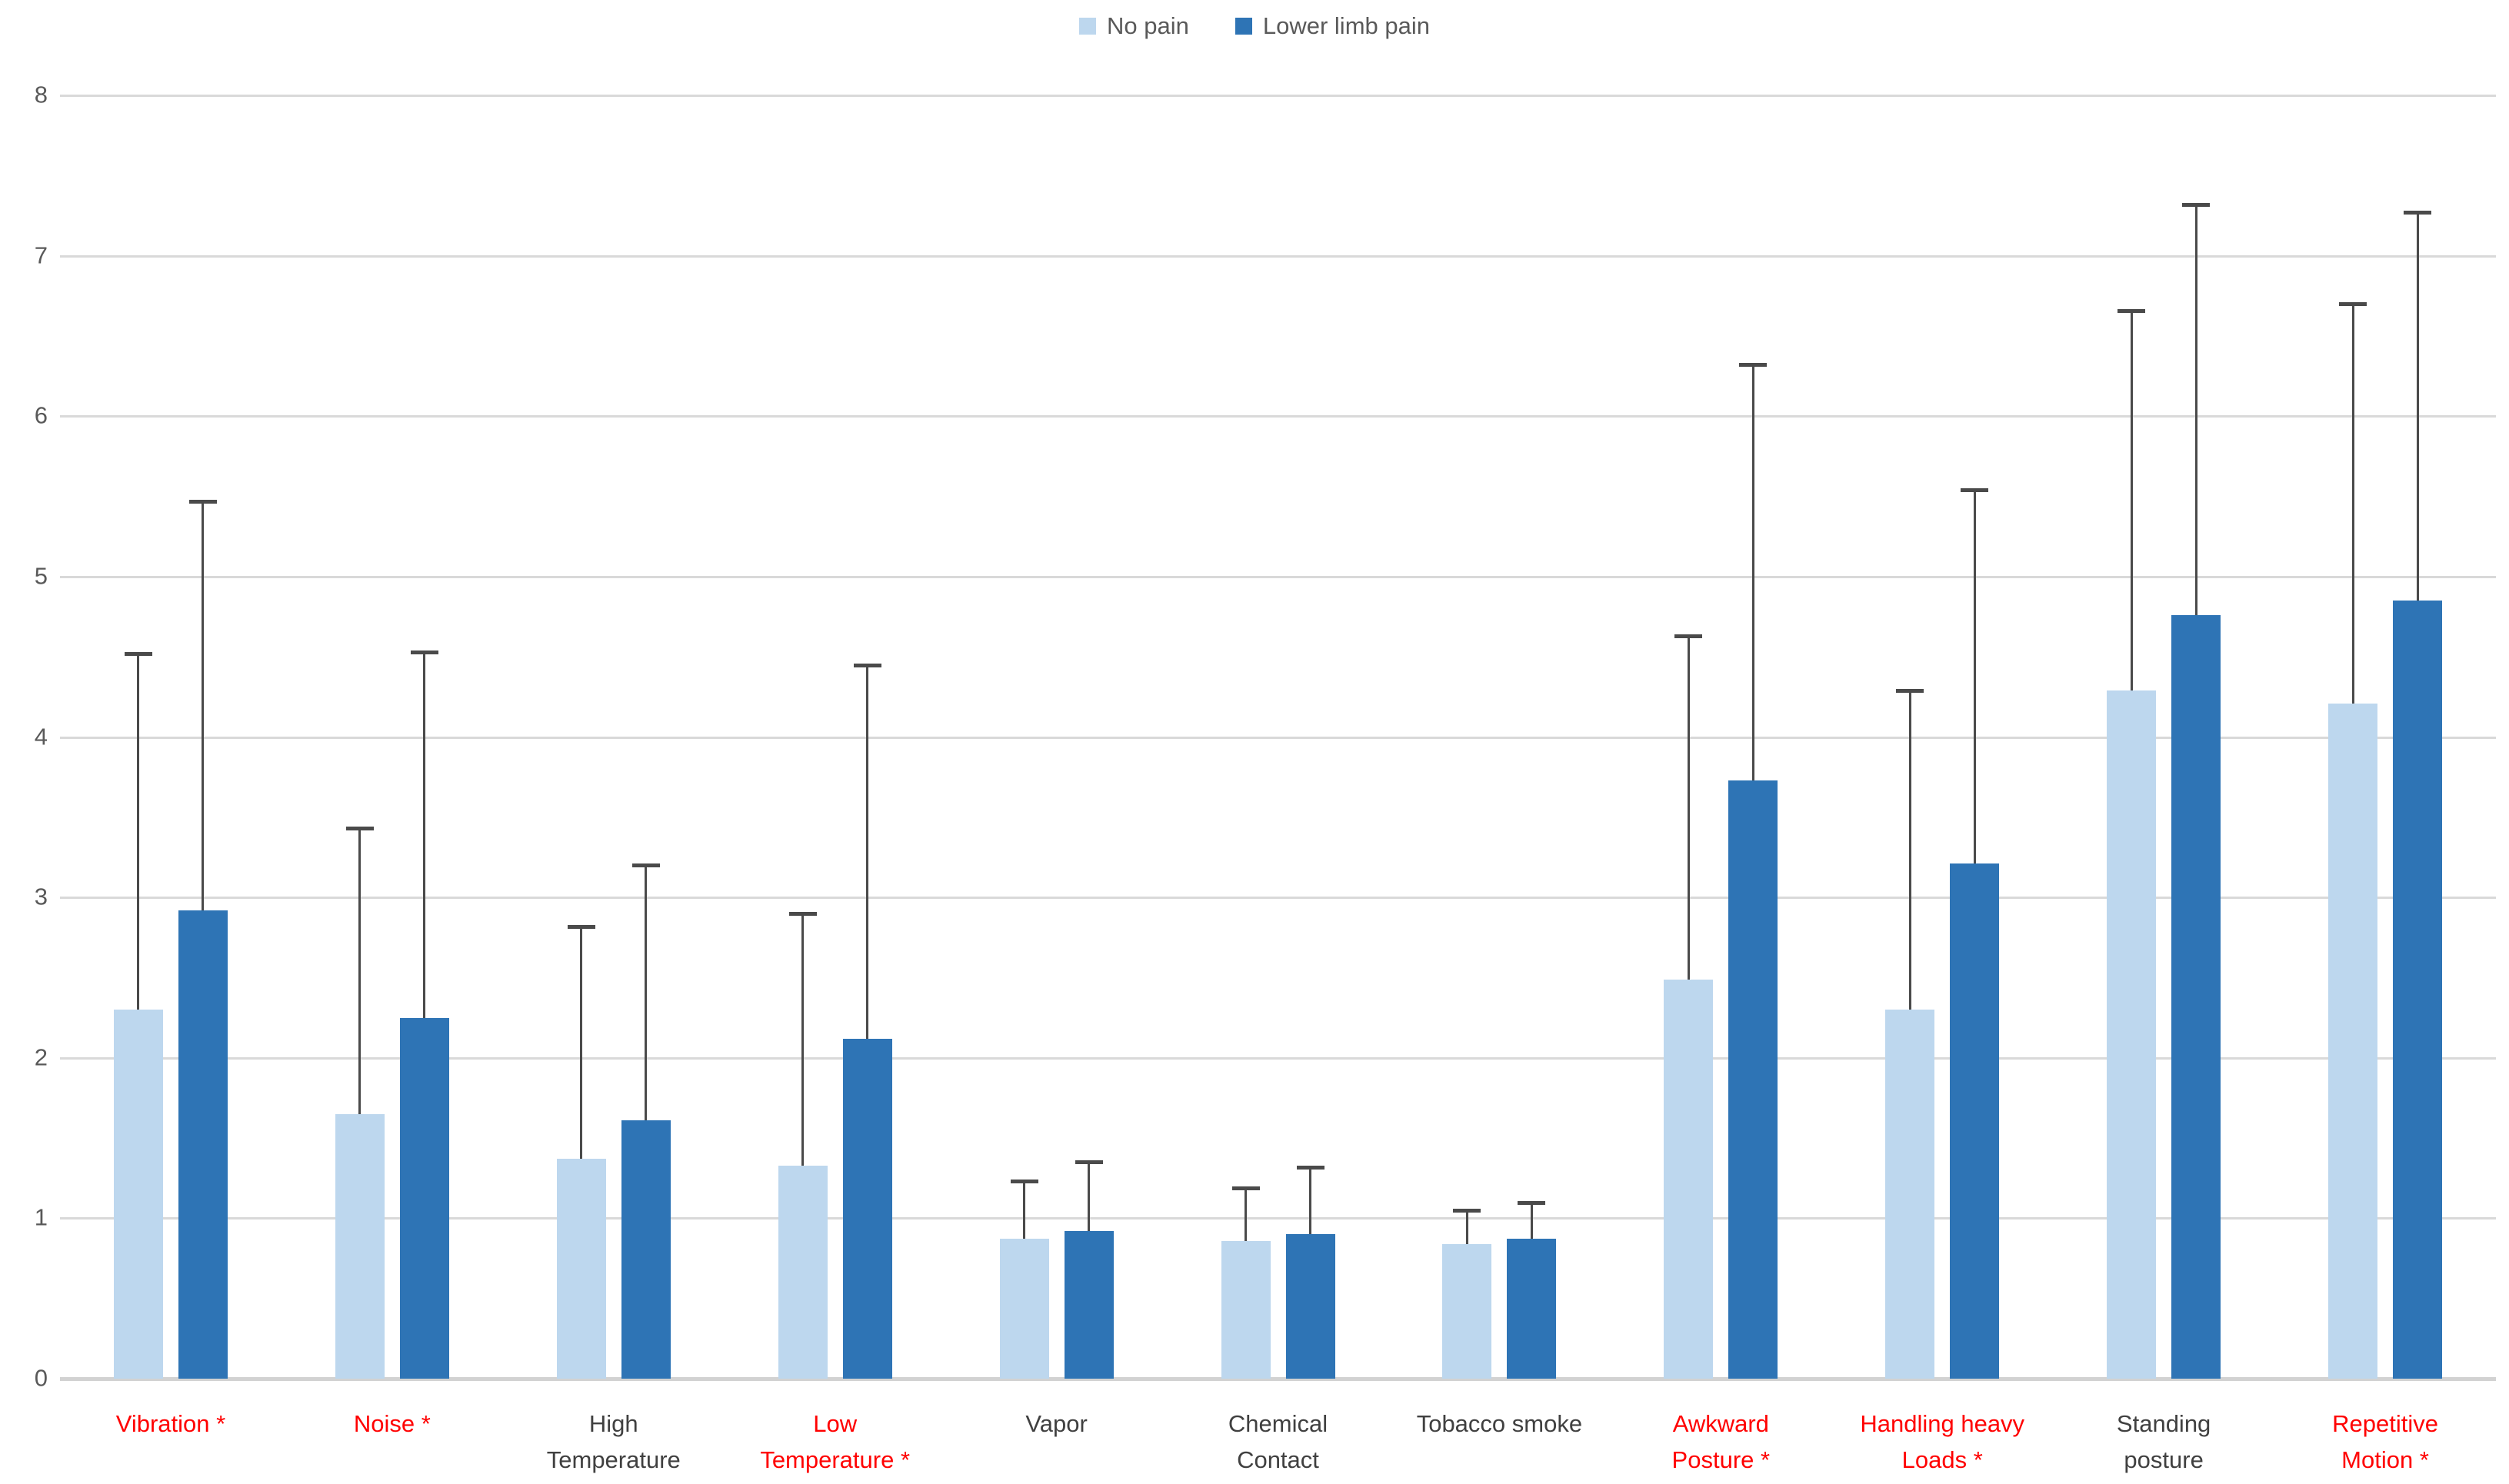 This screenshot has width=2509, height=1484. I want to click on y-axis-tick-label: 6, so click(41, 415).